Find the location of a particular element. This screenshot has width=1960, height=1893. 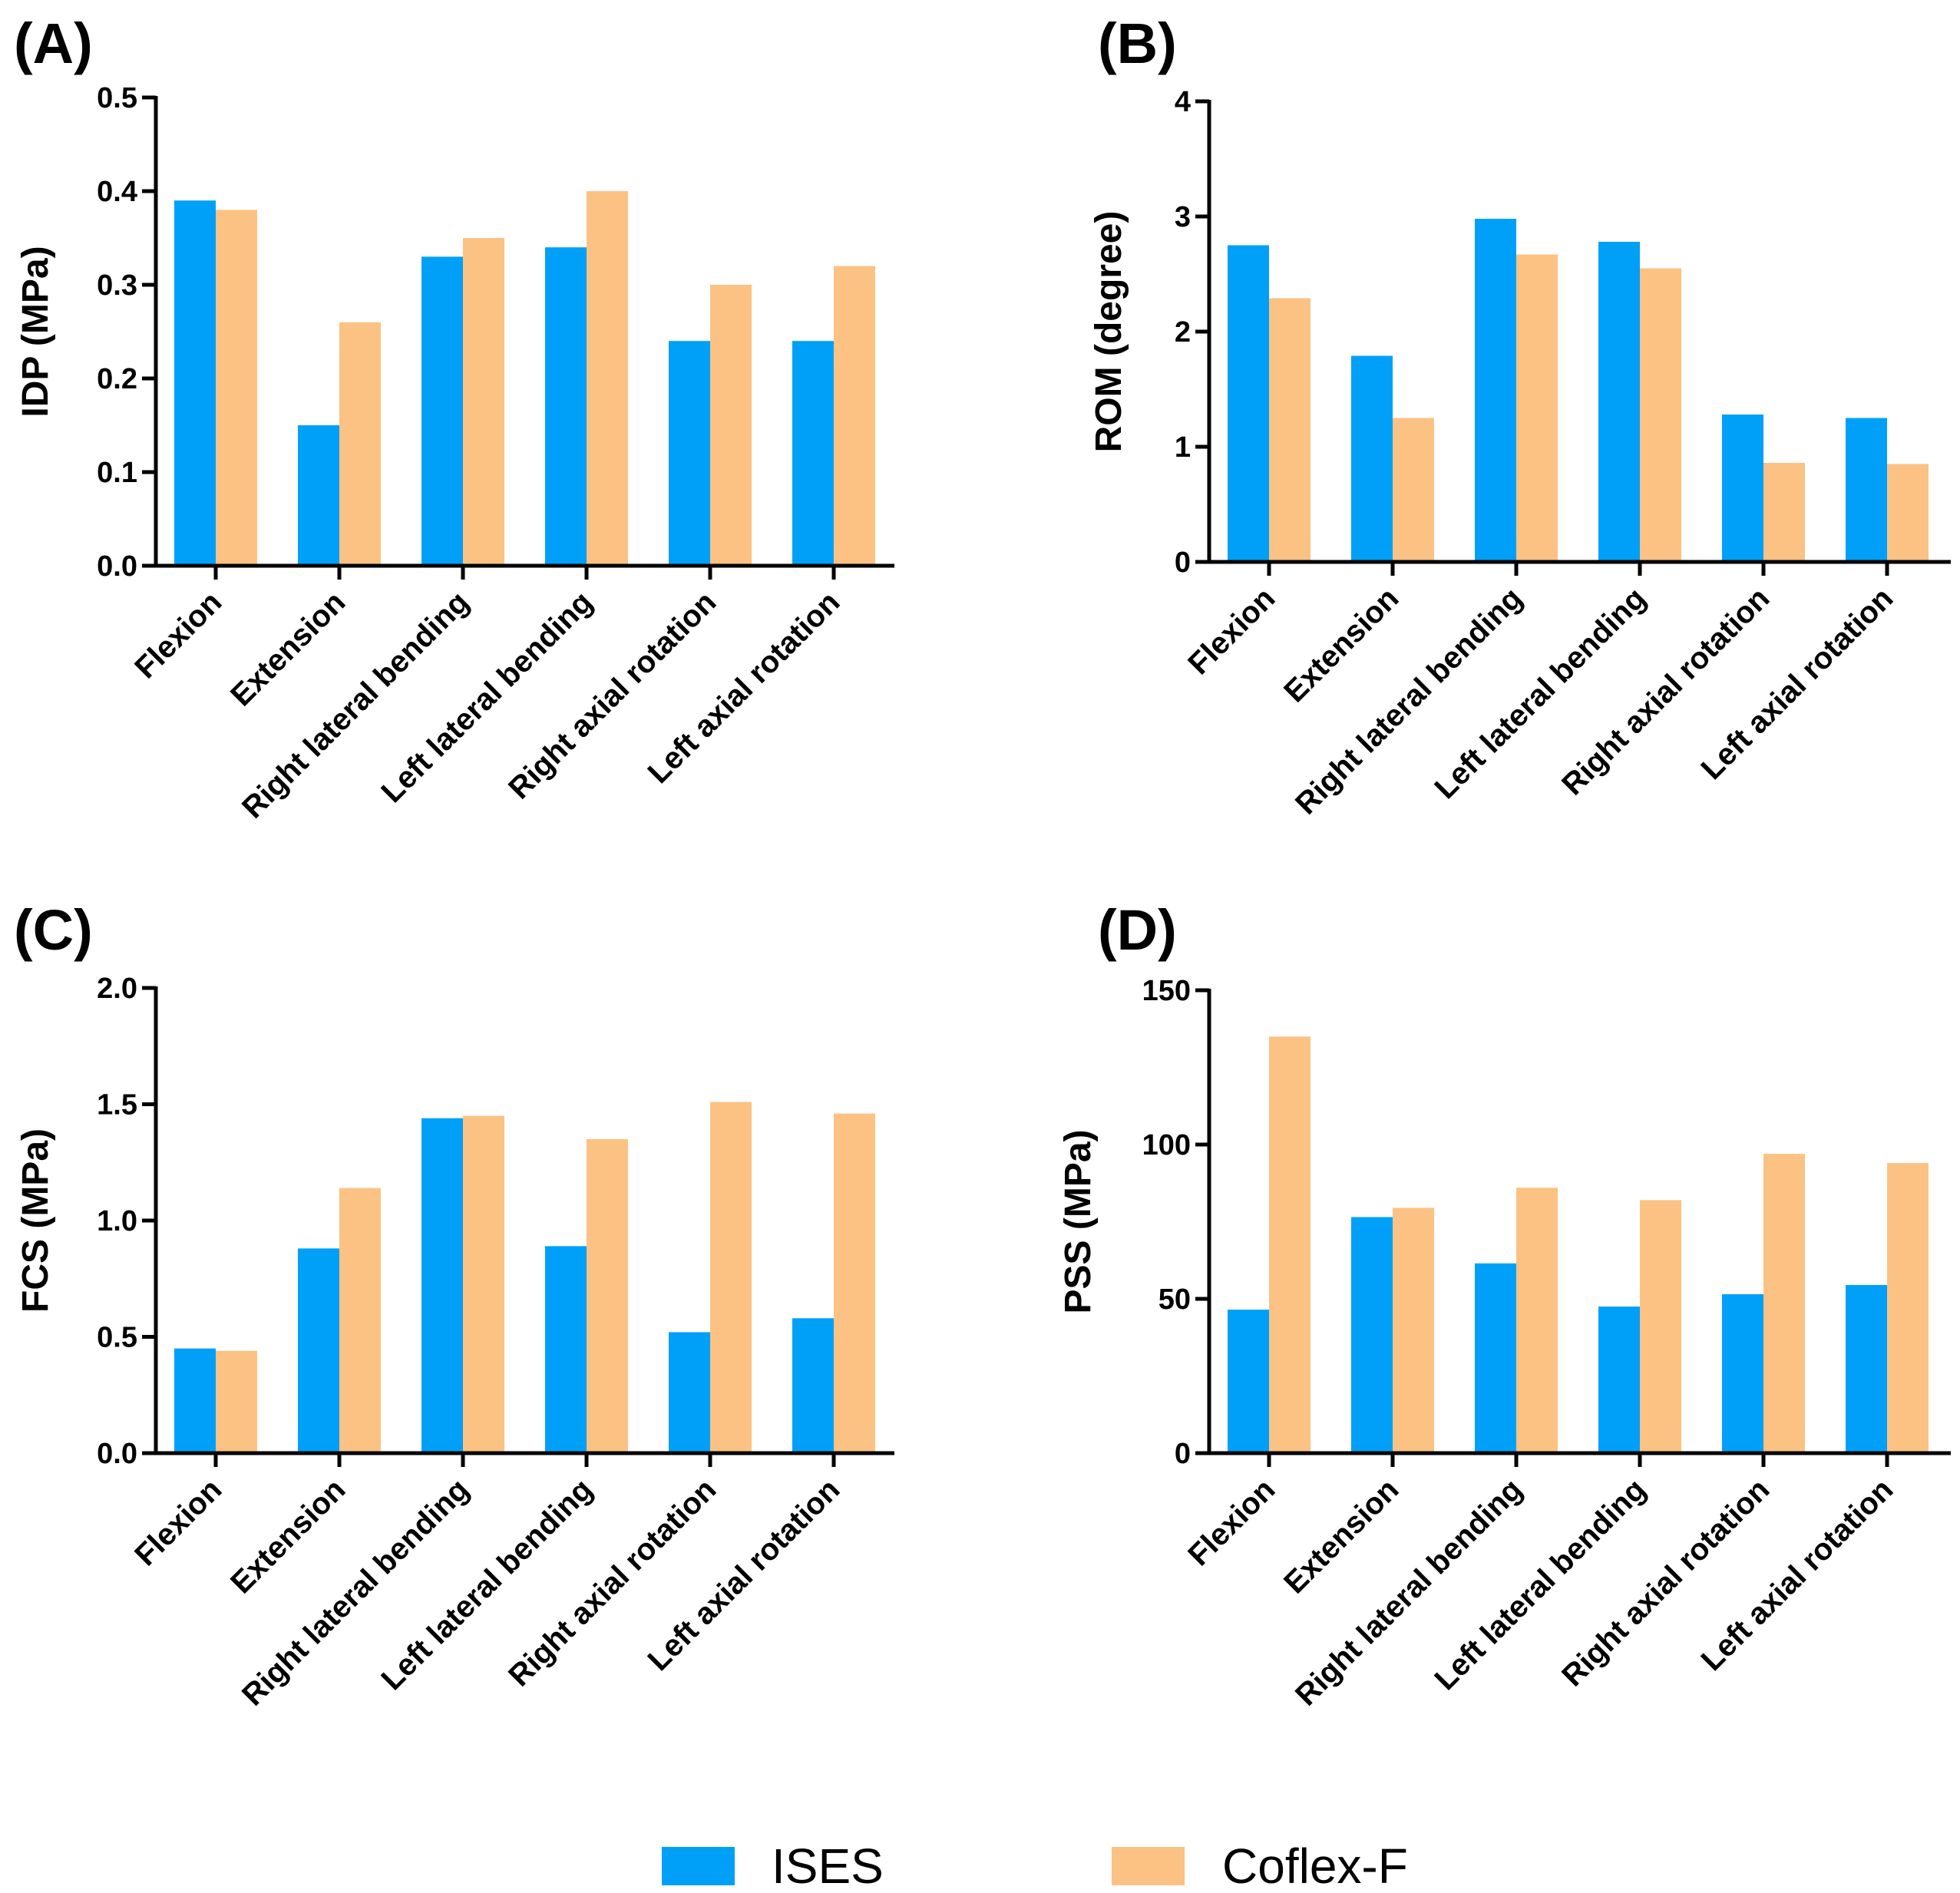

y-tick-label: 100 is located at coordinates (1166, 1145).